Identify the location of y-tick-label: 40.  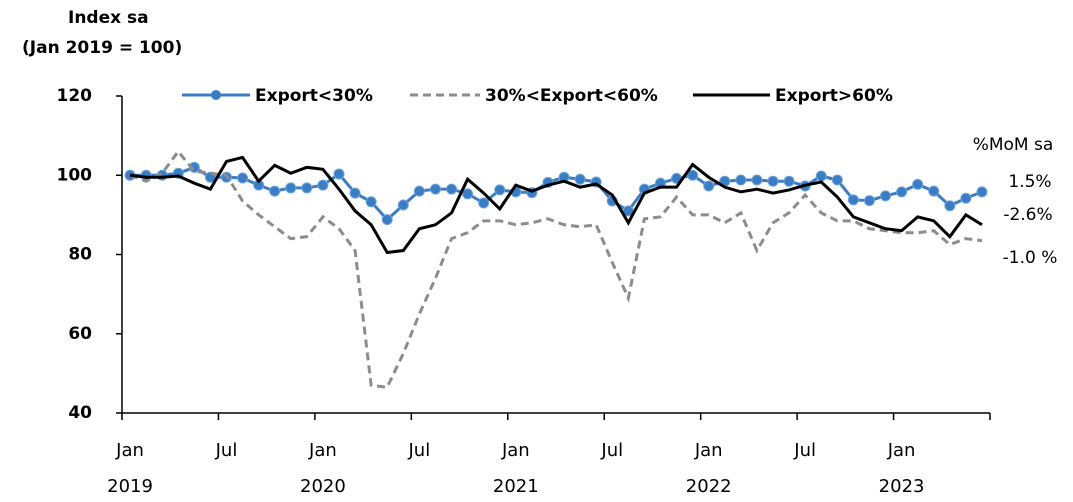
(80, 413).